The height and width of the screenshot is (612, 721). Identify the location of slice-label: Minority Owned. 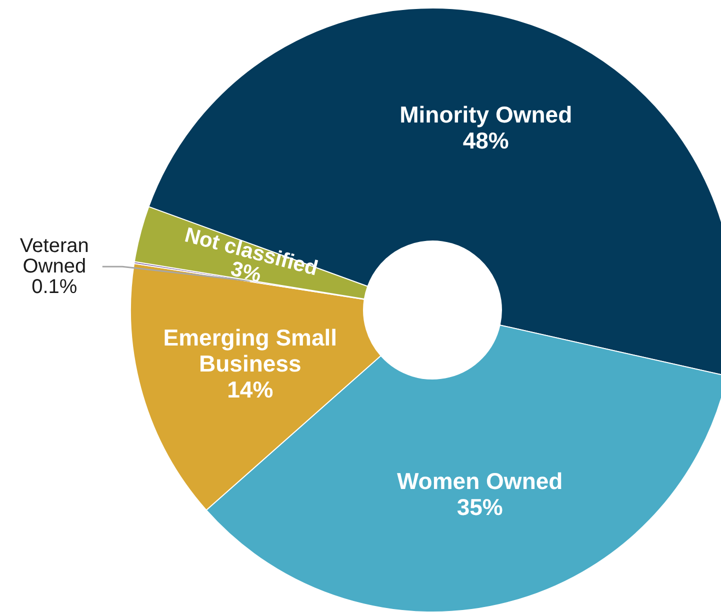
(486, 115).